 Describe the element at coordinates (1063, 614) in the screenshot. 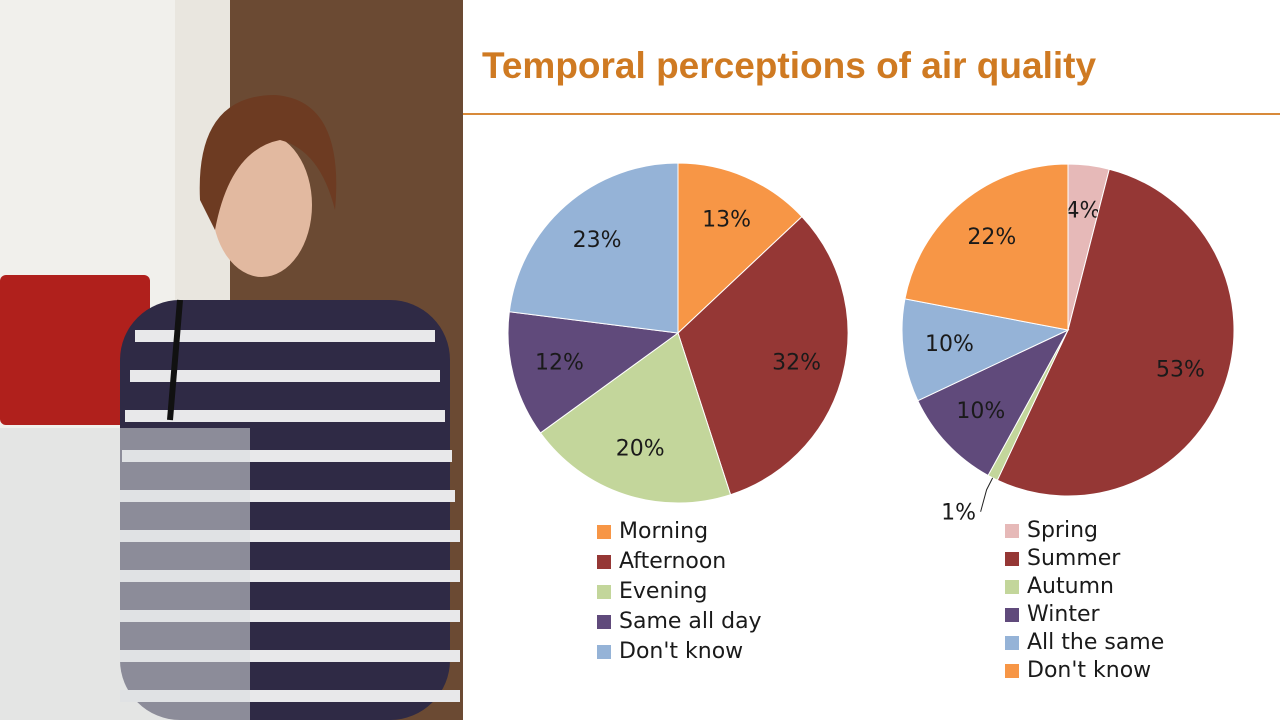

I see `legend-label: Winter` at that location.